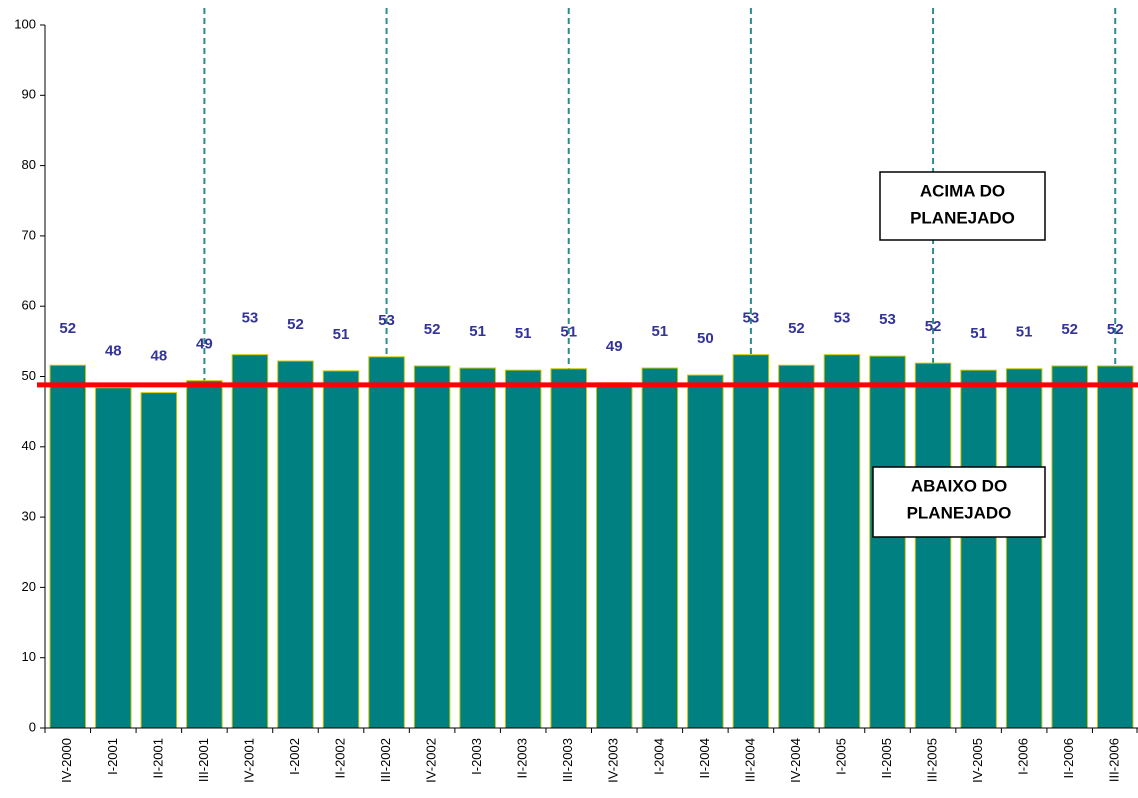 The width and height of the screenshot is (1138, 798). I want to click on x-tick-label: IV-2003, so click(613, 760).